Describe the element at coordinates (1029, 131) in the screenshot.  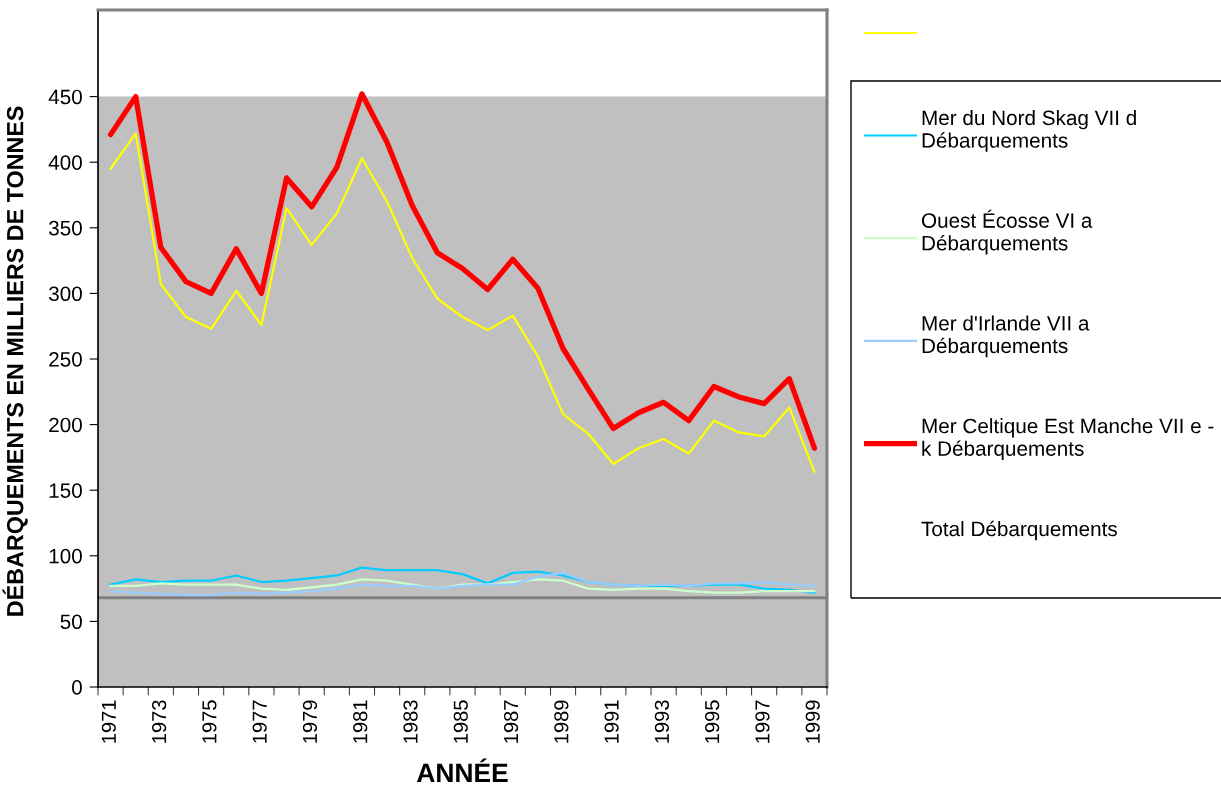
I see `legend-label: Mer du Nord Skag VII d Débarquements` at that location.